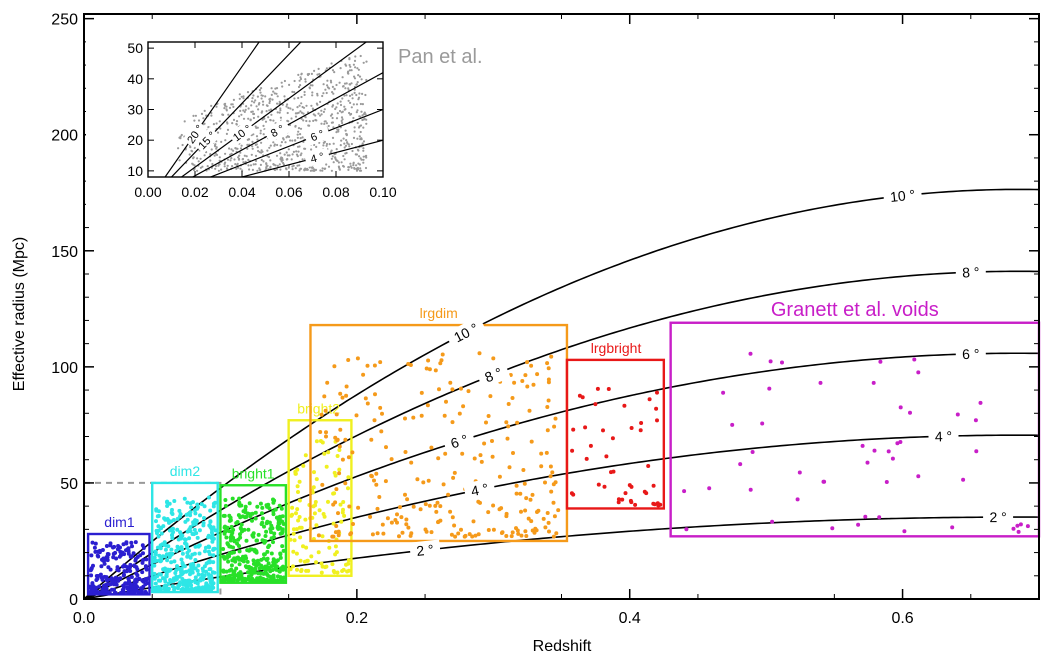 This screenshot has width=1041, height=655. I want to click on sample-label: dim2, so click(185, 471).